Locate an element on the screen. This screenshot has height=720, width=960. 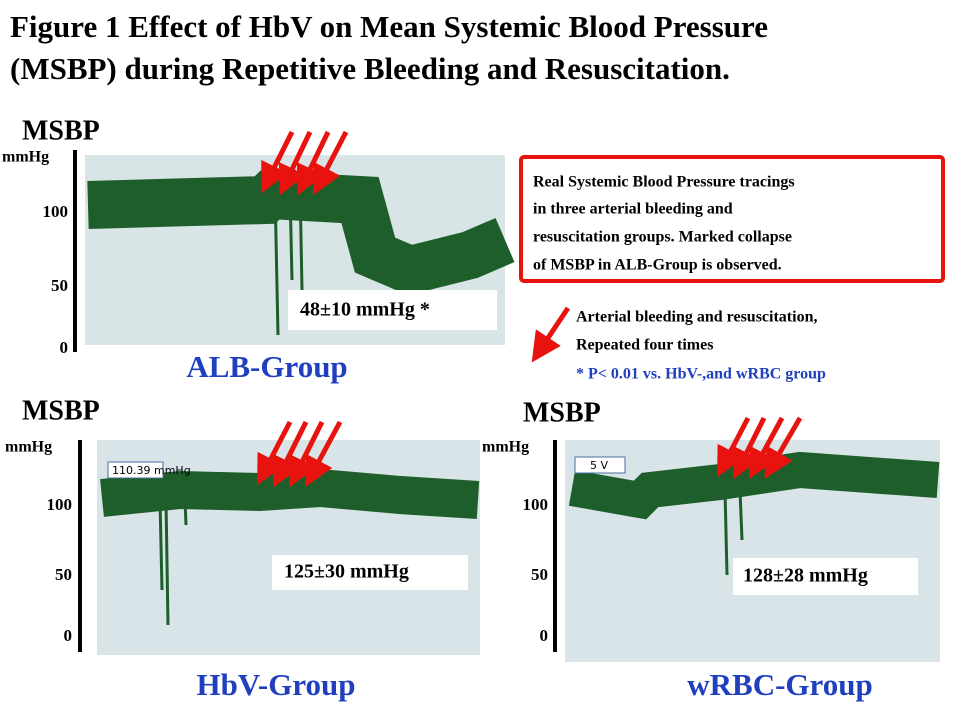
screen-label: 5 V is located at coordinates (599, 465).